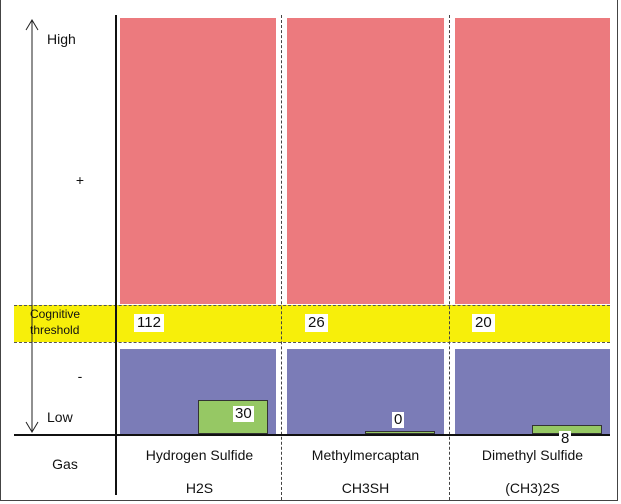  What do you see at coordinates (60, 417) in the screenshot?
I see `y-label-low: Low` at bounding box center [60, 417].